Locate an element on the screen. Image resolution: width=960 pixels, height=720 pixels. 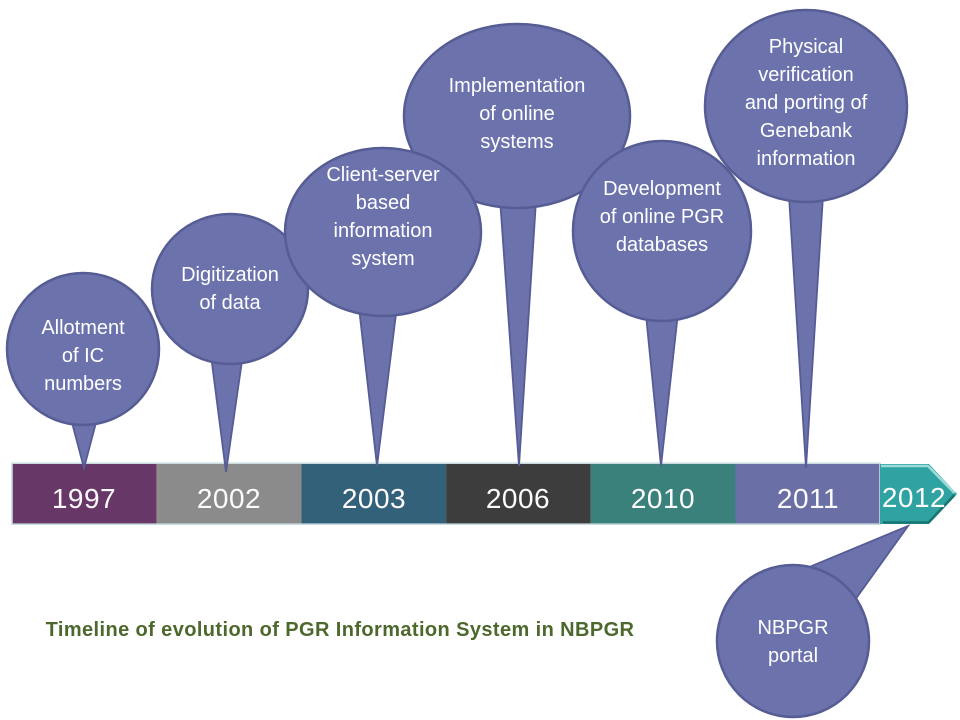
balloon-line: system is located at coordinates (382, 259).